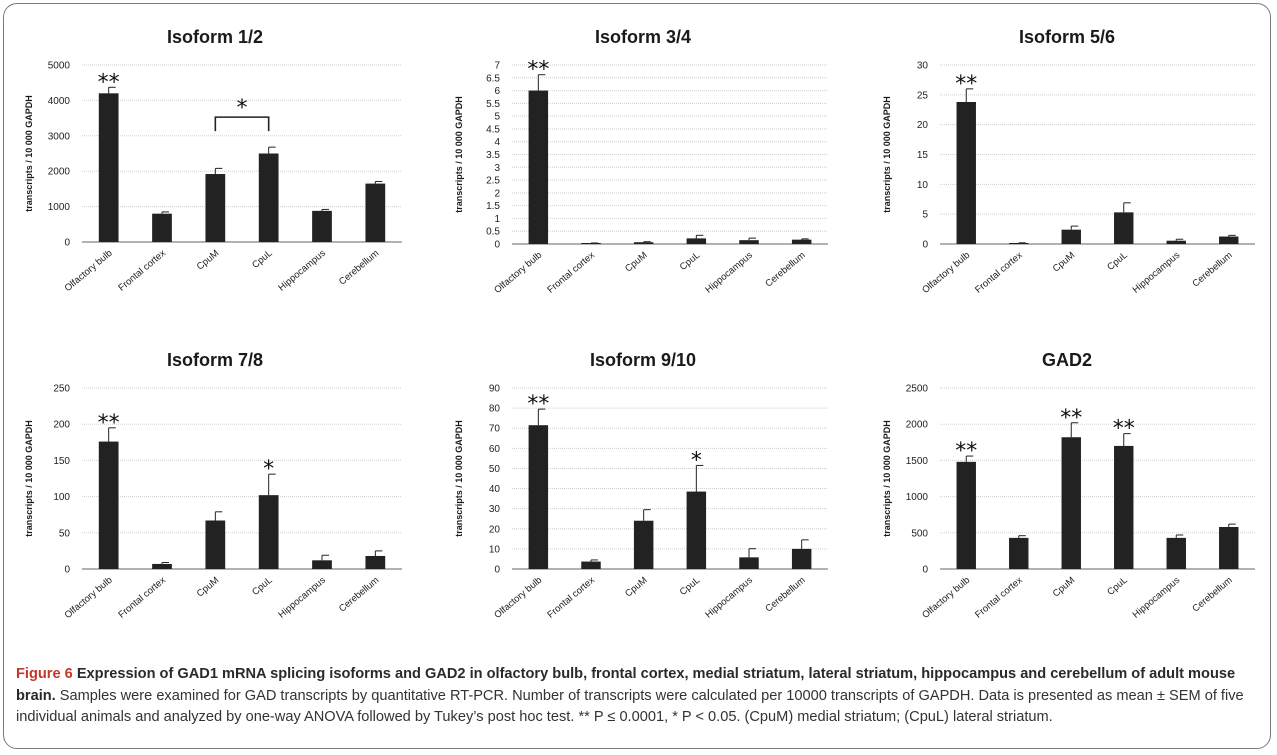  What do you see at coordinates (59, 172) in the screenshot?
I see `y-tick-label: 2000` at bounding box center [59, 172].